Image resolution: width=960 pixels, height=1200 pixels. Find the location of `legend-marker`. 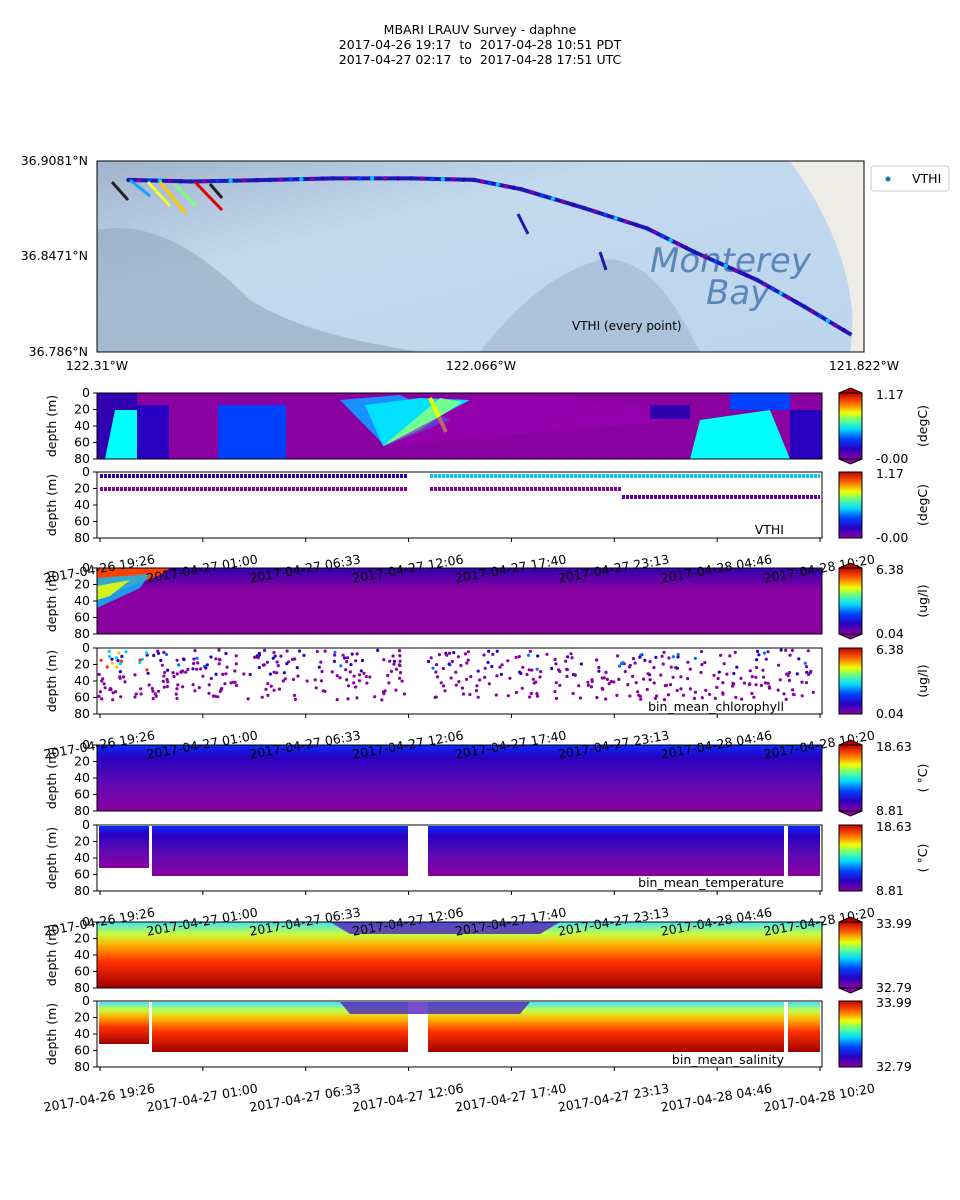

legend-marker is located at coordinates (888, 179).